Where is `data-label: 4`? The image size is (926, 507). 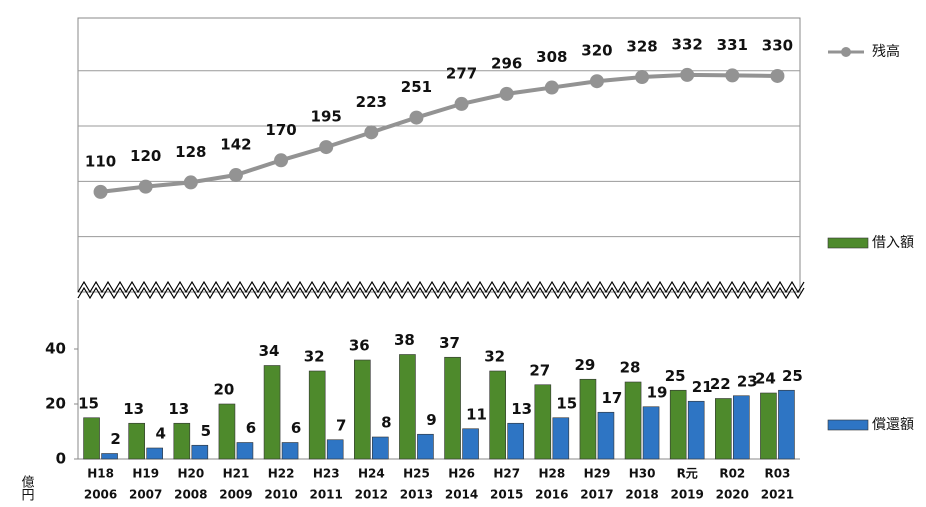 data-label: 4 is located at coordinates (160, 434).